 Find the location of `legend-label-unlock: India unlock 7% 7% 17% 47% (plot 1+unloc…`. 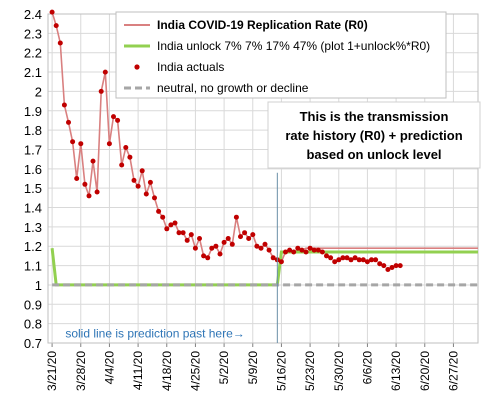

legend-label-unlock: India unlock 7% 7% 17% 47% (plot 1+unloc… is located at coordinates (293, 46).